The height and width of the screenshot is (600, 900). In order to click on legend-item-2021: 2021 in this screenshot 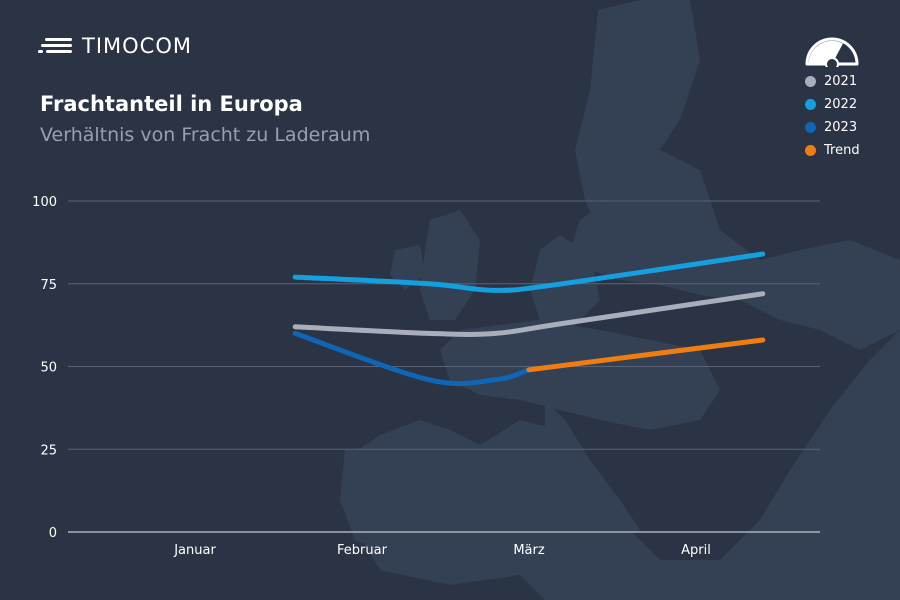, I will do `click(832, 81)`.